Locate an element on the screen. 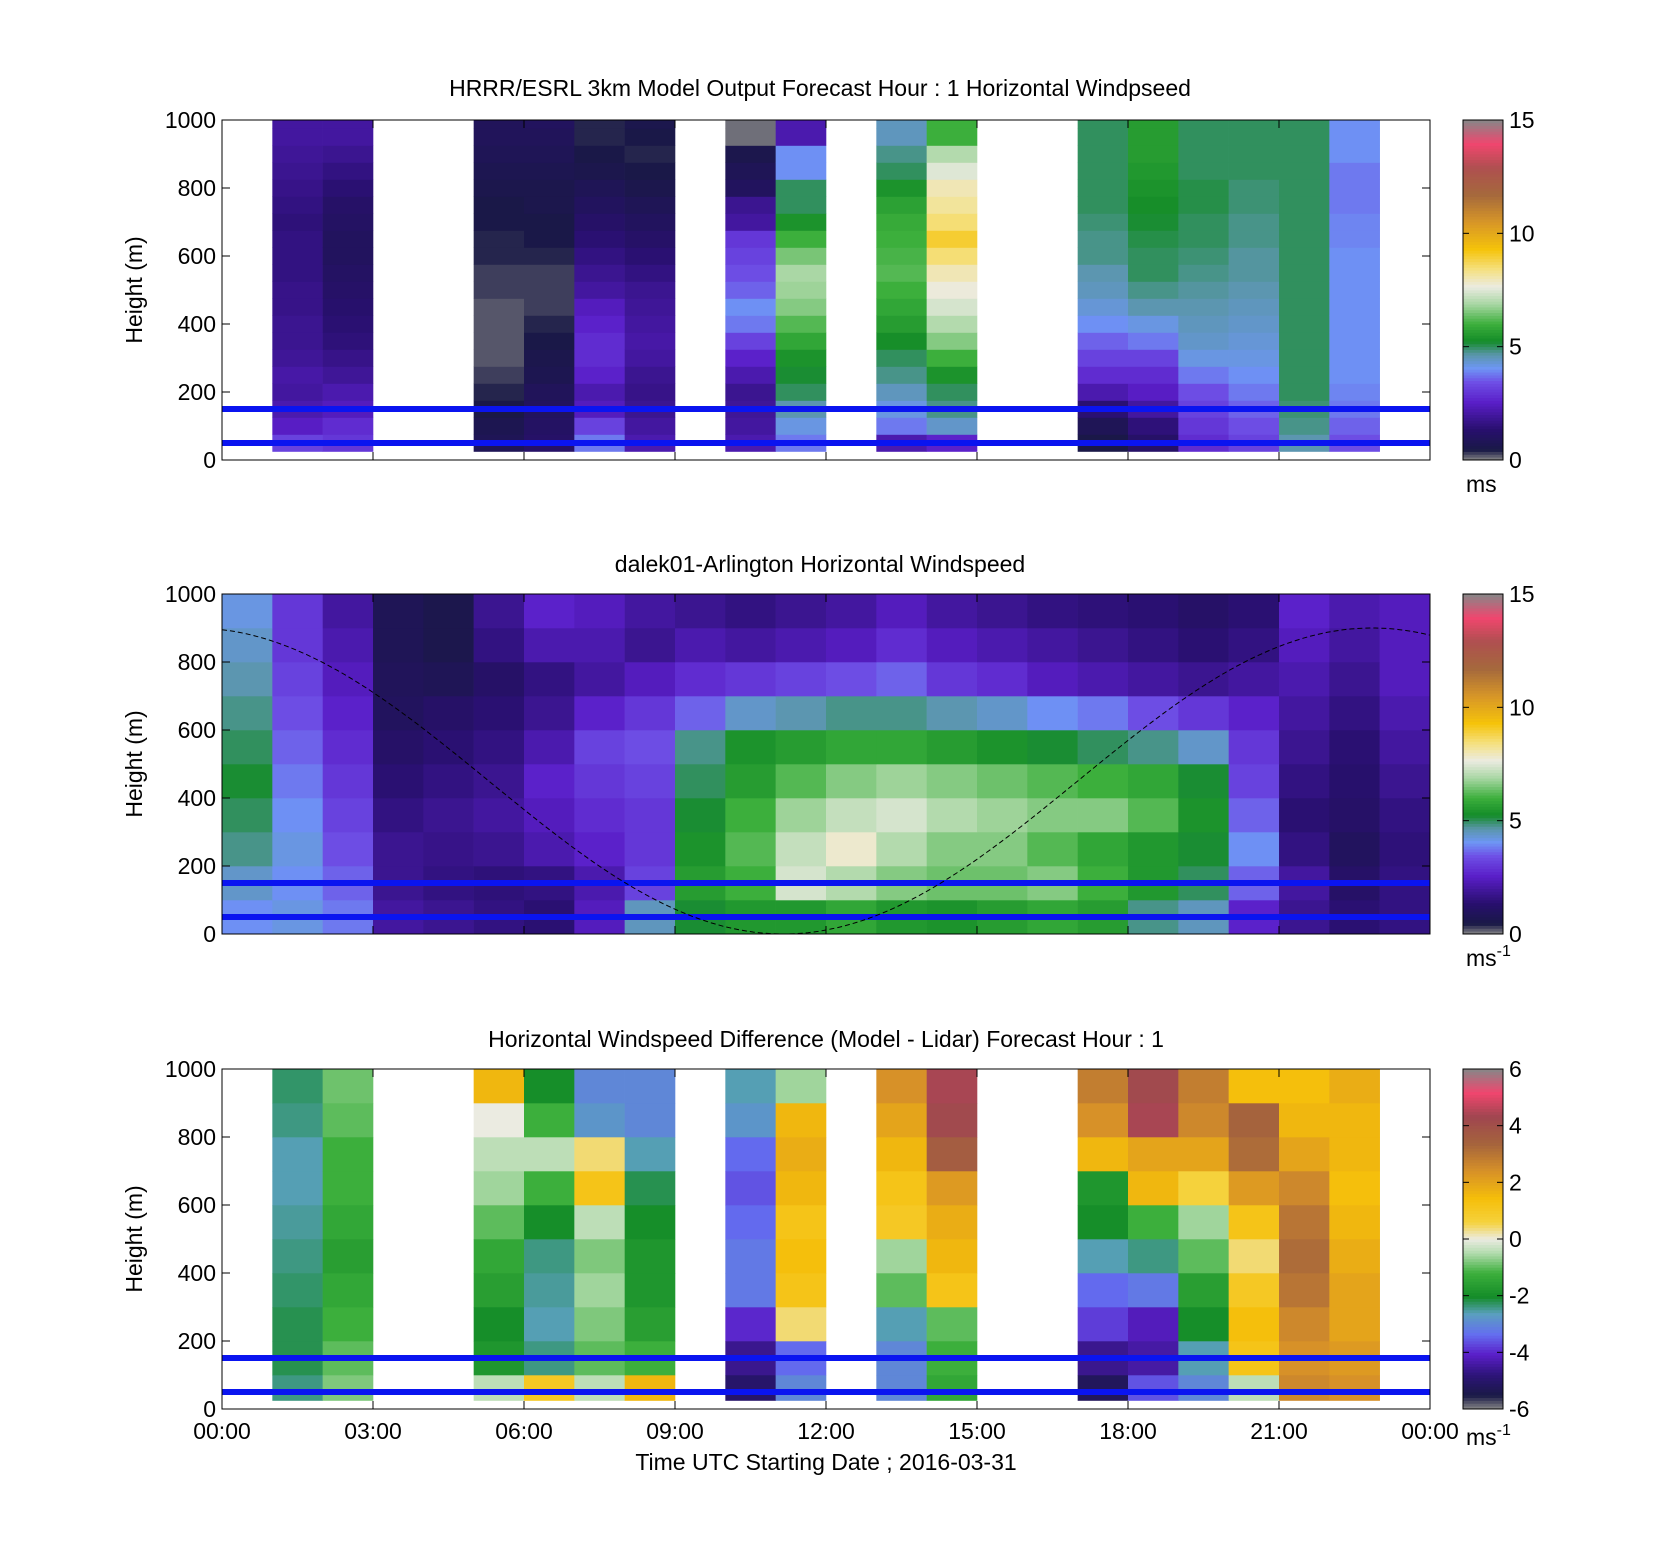  panel-diff-colorbar: -6 -4 -2 0 2 4 6 ms-1 is located at coordinates (1496, 1253).